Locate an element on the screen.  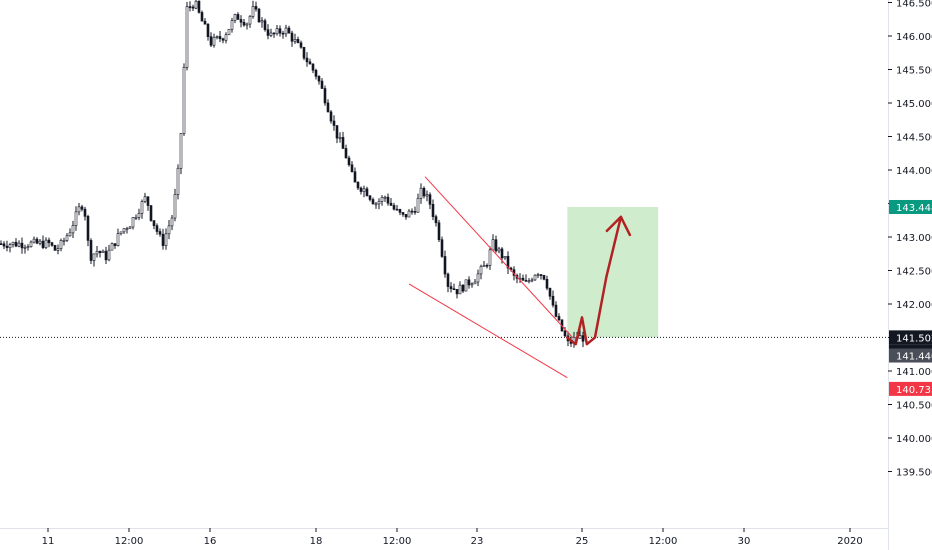
wedge-upper-line is located at coordinates (498, 257).